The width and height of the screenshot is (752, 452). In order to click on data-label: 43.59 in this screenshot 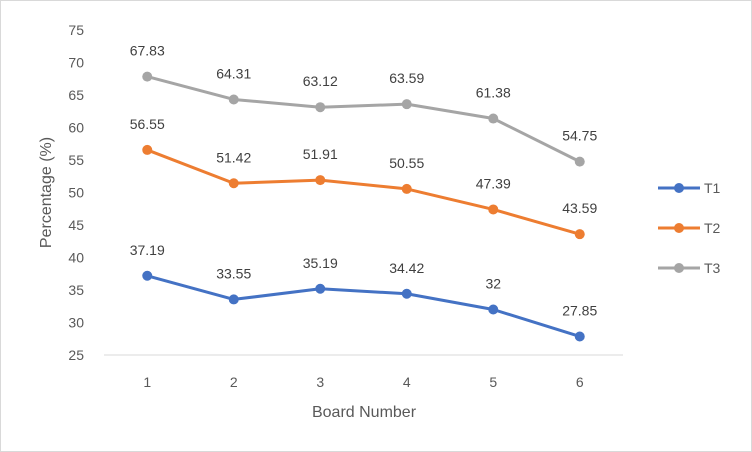, I will do `click(579, 208)`.